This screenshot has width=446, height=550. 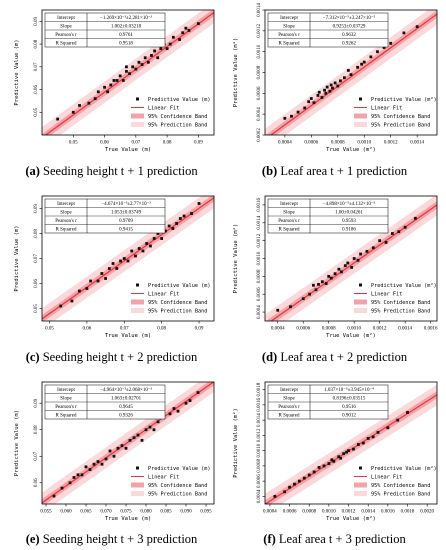 I want to click on y-axis: 0.05 0.06 0.07 0.08 0.09 Predictive Value (m), so click(x=28, y=258).